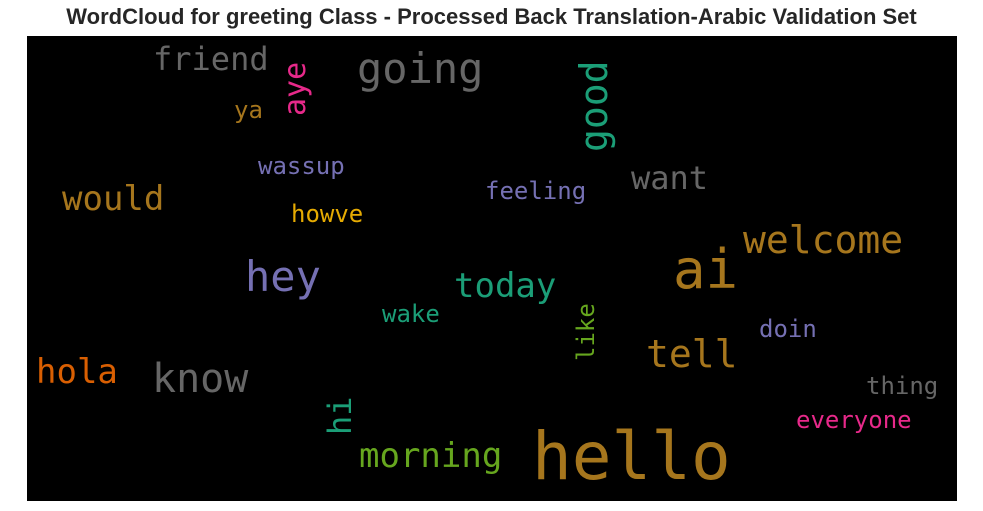 Image resolution: width=983 pixels, height=511 pixels. Describe the element at coordinates (586, 332) in the screenshot. I see `word-like: like` at that location.